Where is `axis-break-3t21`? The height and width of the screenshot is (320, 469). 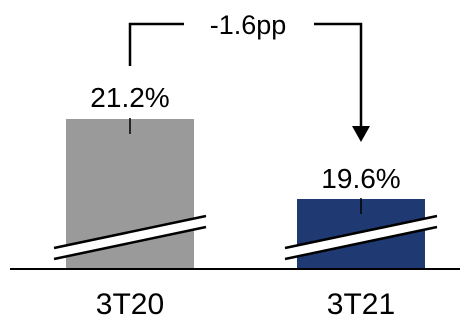 axis-break-3t21 is located at coordinates (361, 237).